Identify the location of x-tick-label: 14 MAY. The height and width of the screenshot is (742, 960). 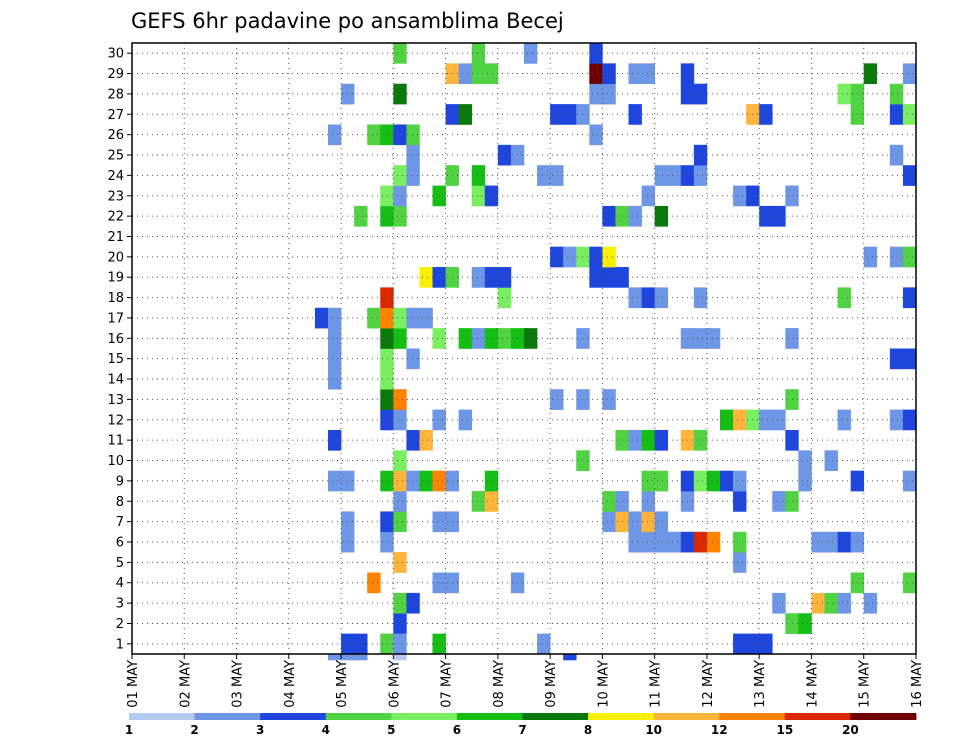
(812, 684).